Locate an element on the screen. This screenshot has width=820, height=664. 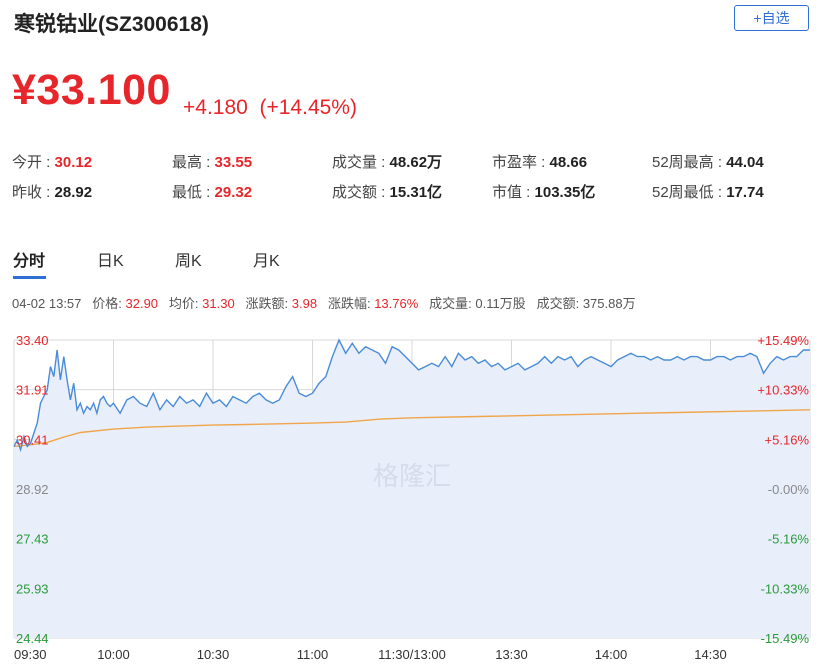
stat-value: 29.32 is located at coordinates (233, 192).